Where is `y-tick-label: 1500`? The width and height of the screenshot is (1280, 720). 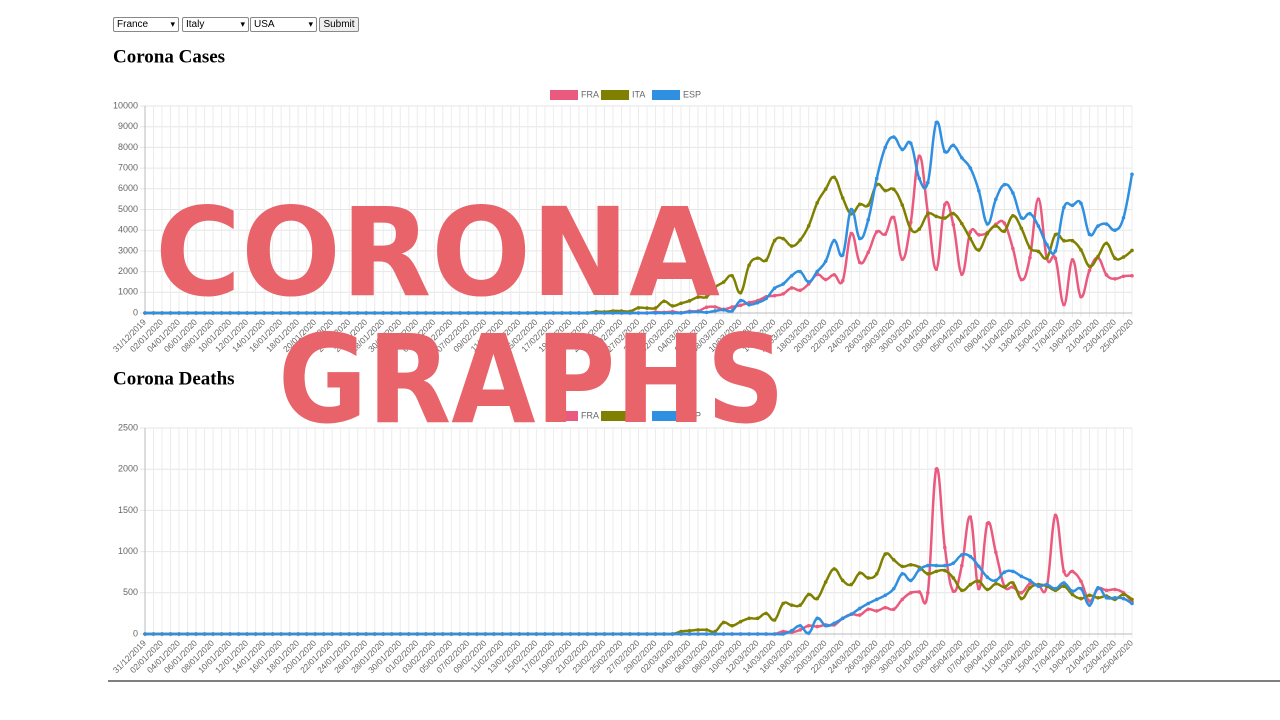
y-tick-label: 1500 is located at coordinates (128, 510).